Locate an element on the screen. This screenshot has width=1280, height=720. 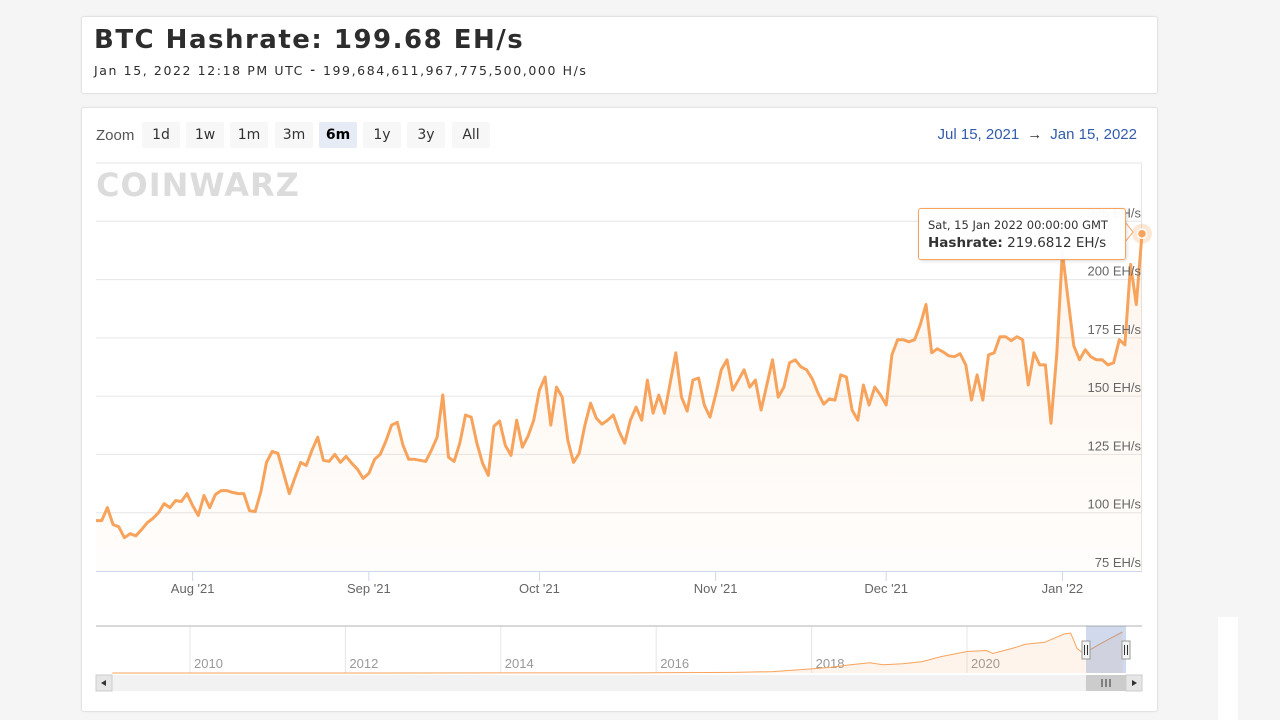
arrow-left-icon is located at coordinates (103, 683).